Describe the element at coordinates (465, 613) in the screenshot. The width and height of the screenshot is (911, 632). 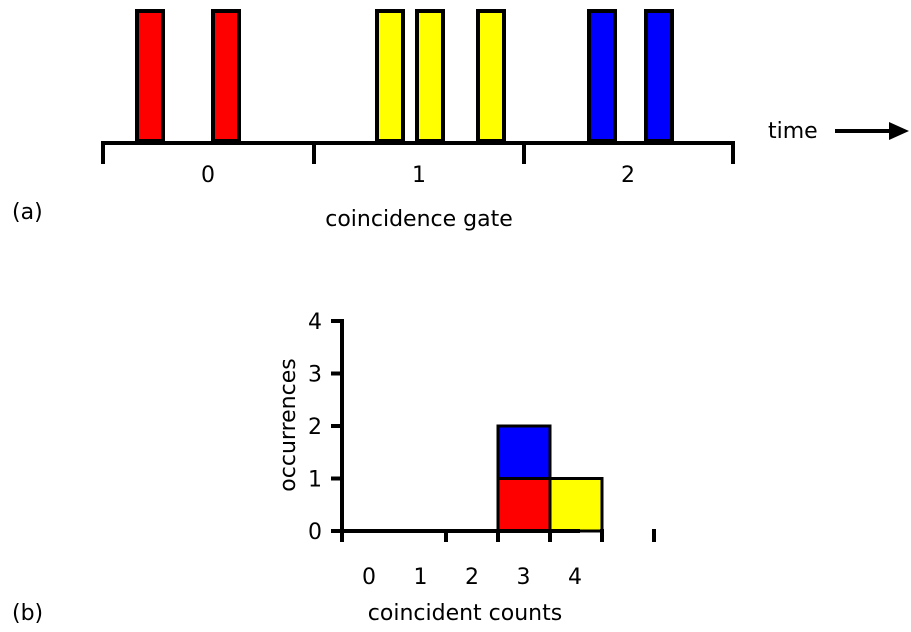
I see `x-axis-label-coincident-counts: coincident counts` at that location.